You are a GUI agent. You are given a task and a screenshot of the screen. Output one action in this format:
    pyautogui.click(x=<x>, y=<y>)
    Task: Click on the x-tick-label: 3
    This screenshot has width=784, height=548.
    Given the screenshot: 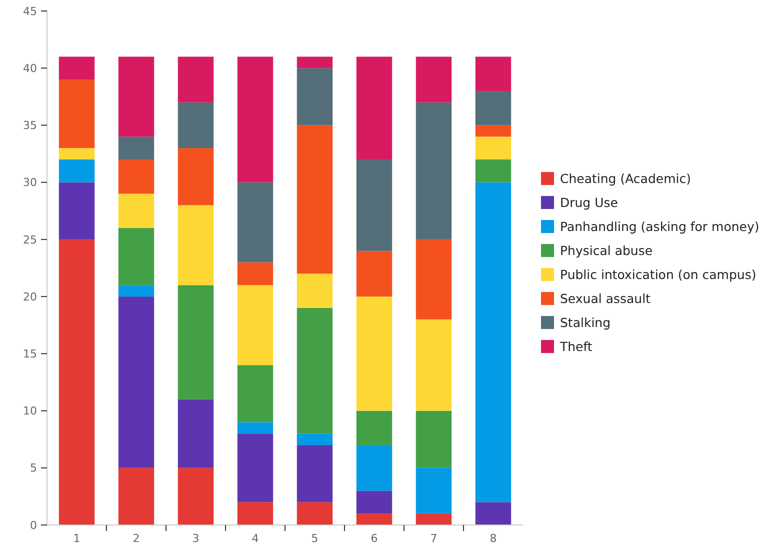 What is the action you would take?
    pyautogui.click(x=196, y=538)
    